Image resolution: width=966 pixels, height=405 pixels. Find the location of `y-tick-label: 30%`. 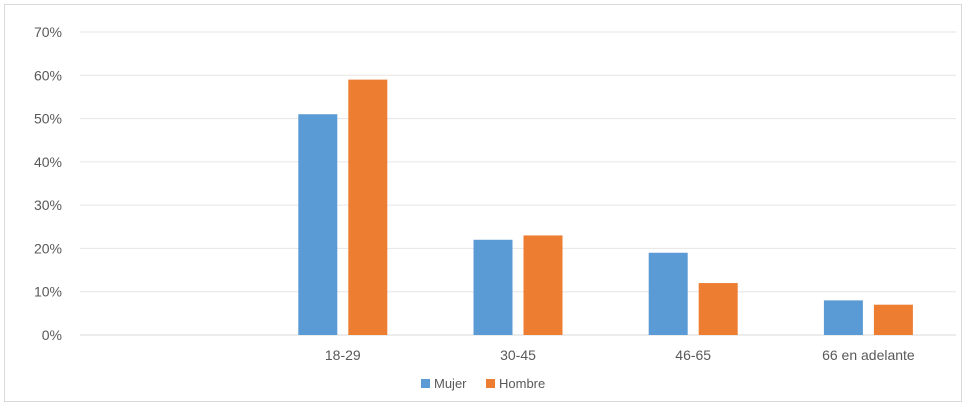

y-tick-label: 30% is located at coordinates (48, 205).